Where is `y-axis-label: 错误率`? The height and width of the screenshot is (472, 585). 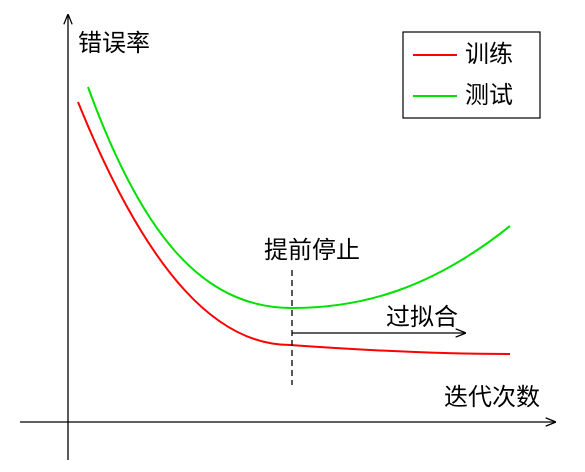 y-axis-label: 错误率 is located at coordinates (114, 43).